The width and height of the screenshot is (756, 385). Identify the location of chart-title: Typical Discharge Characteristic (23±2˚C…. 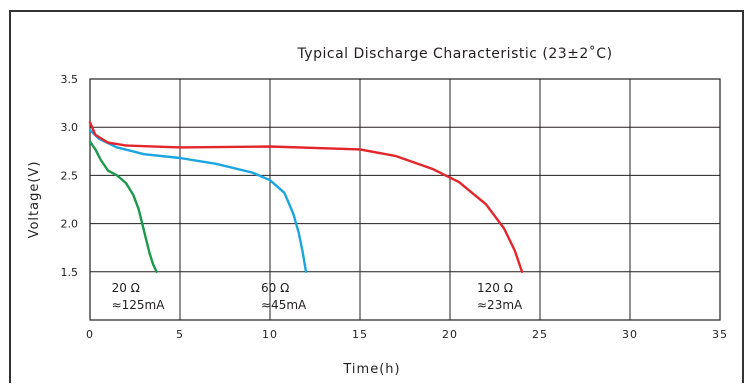
(454, 53).